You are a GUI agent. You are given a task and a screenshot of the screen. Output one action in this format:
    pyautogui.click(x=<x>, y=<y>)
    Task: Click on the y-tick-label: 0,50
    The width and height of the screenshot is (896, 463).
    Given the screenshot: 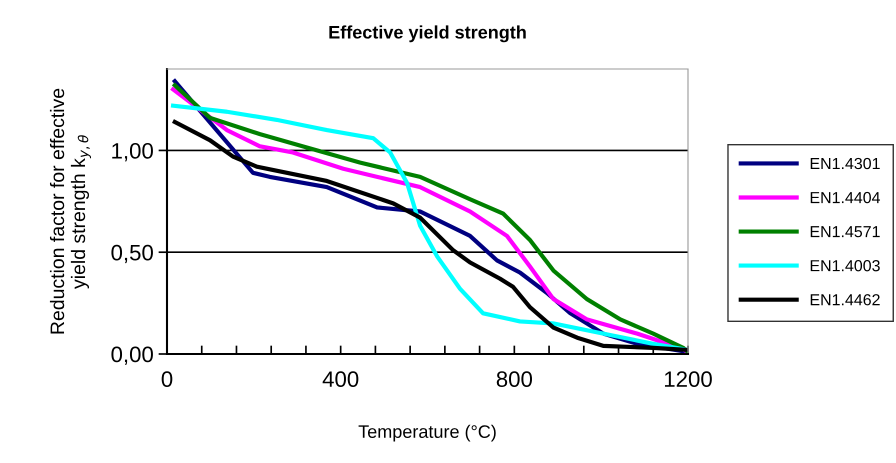 What is the action you would take?
    pyautogui.click(x=132, y=254)
    